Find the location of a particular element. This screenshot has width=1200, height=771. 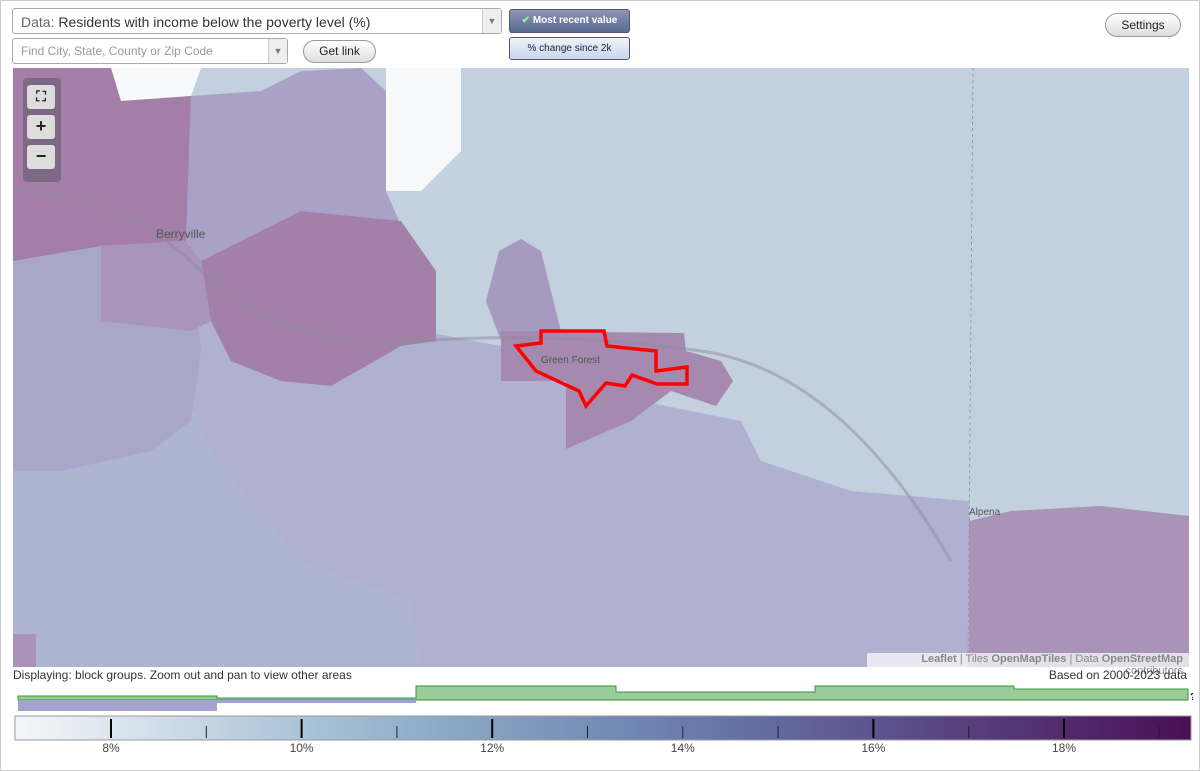

check-icon: ✔ is located at coordinates (526, 20).